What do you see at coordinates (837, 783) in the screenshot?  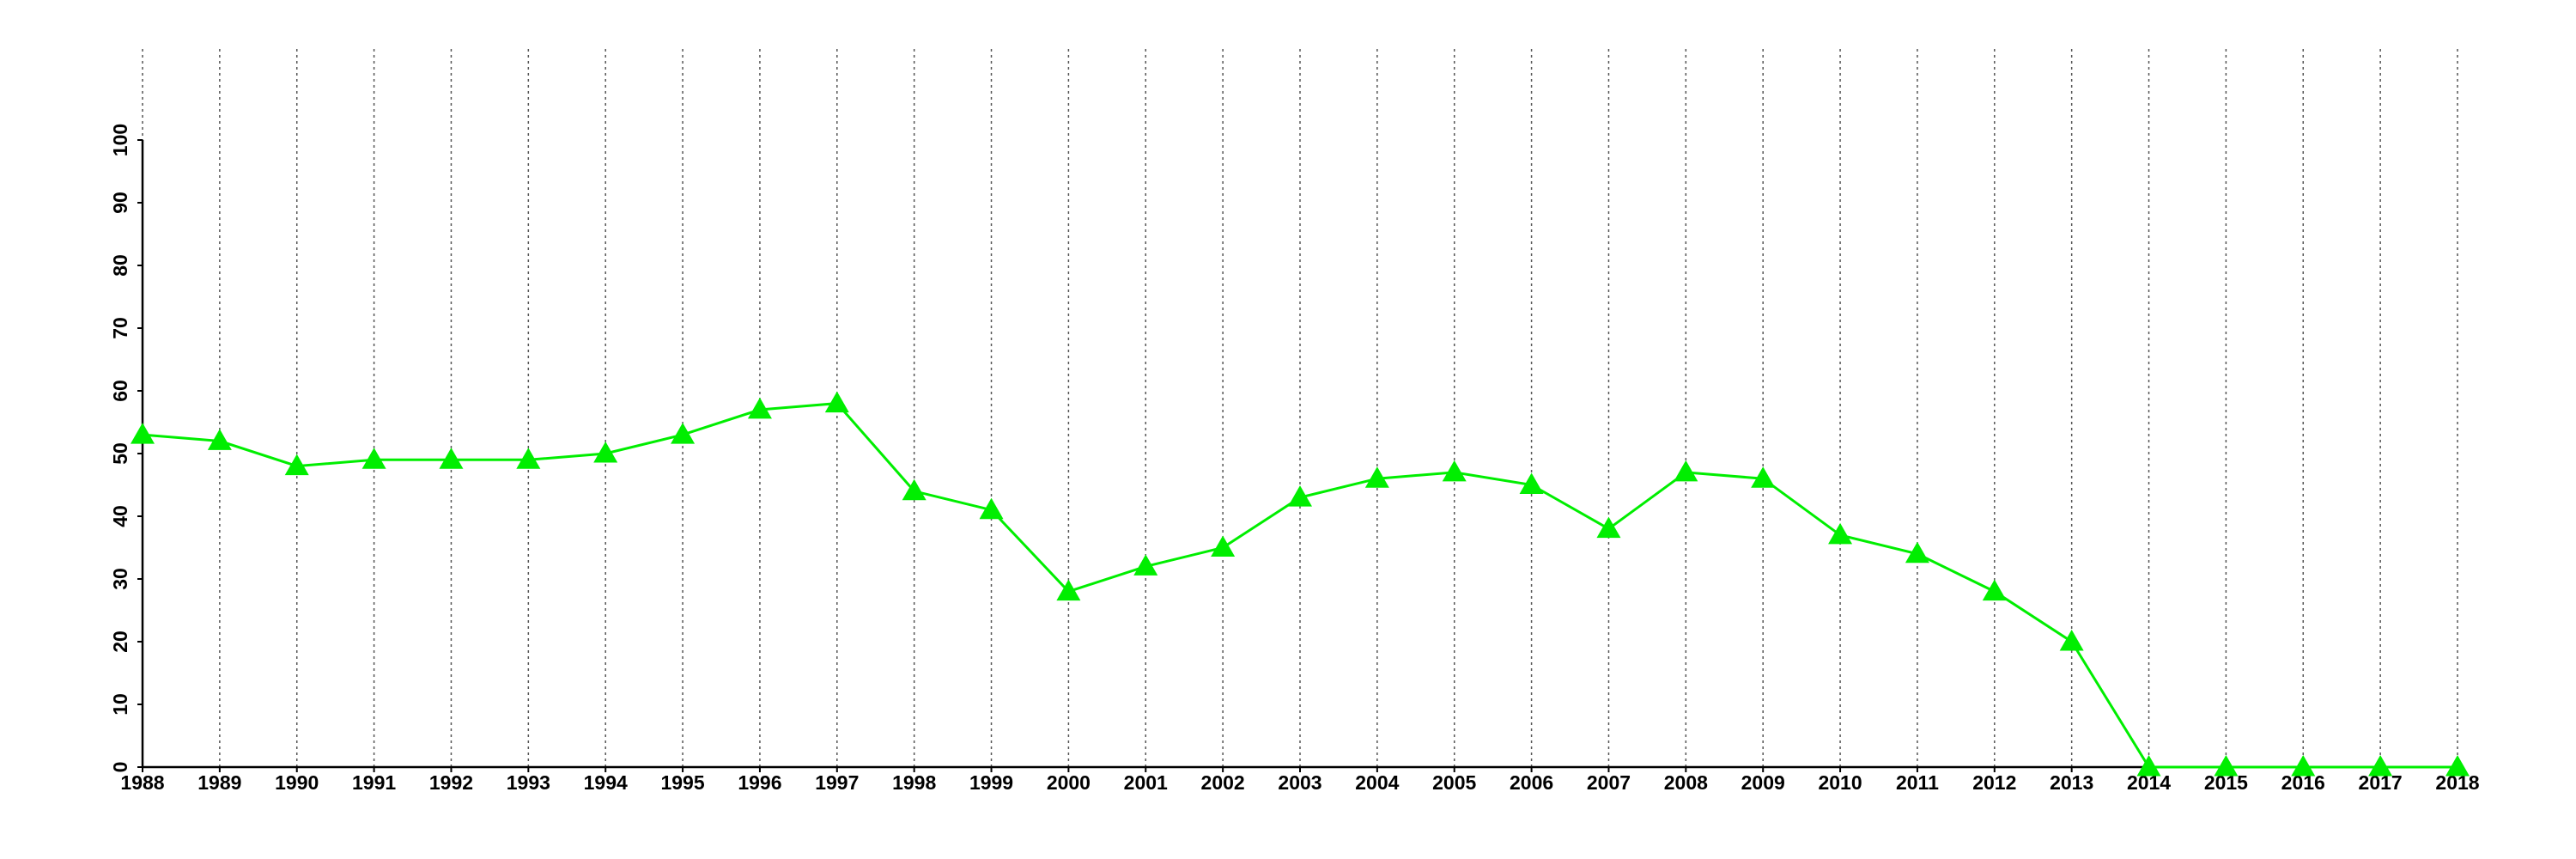 I see `x-tick-label: 1997` at bounding box center [837, 783].